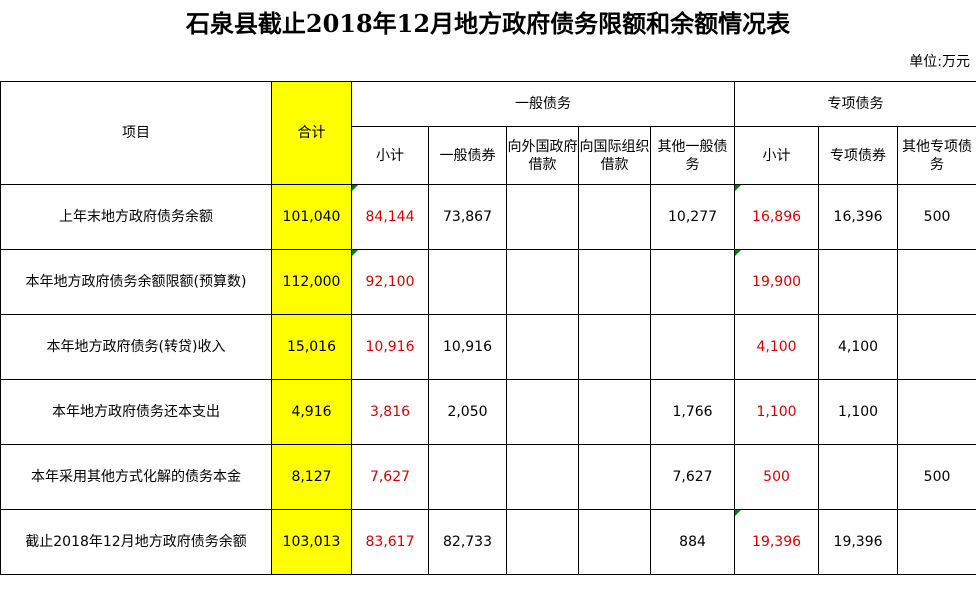  Describe the element at coordinates (136, 347) in the screenshot. I see `row-item: 本年地方政府债务(转贷)收入` at that location.